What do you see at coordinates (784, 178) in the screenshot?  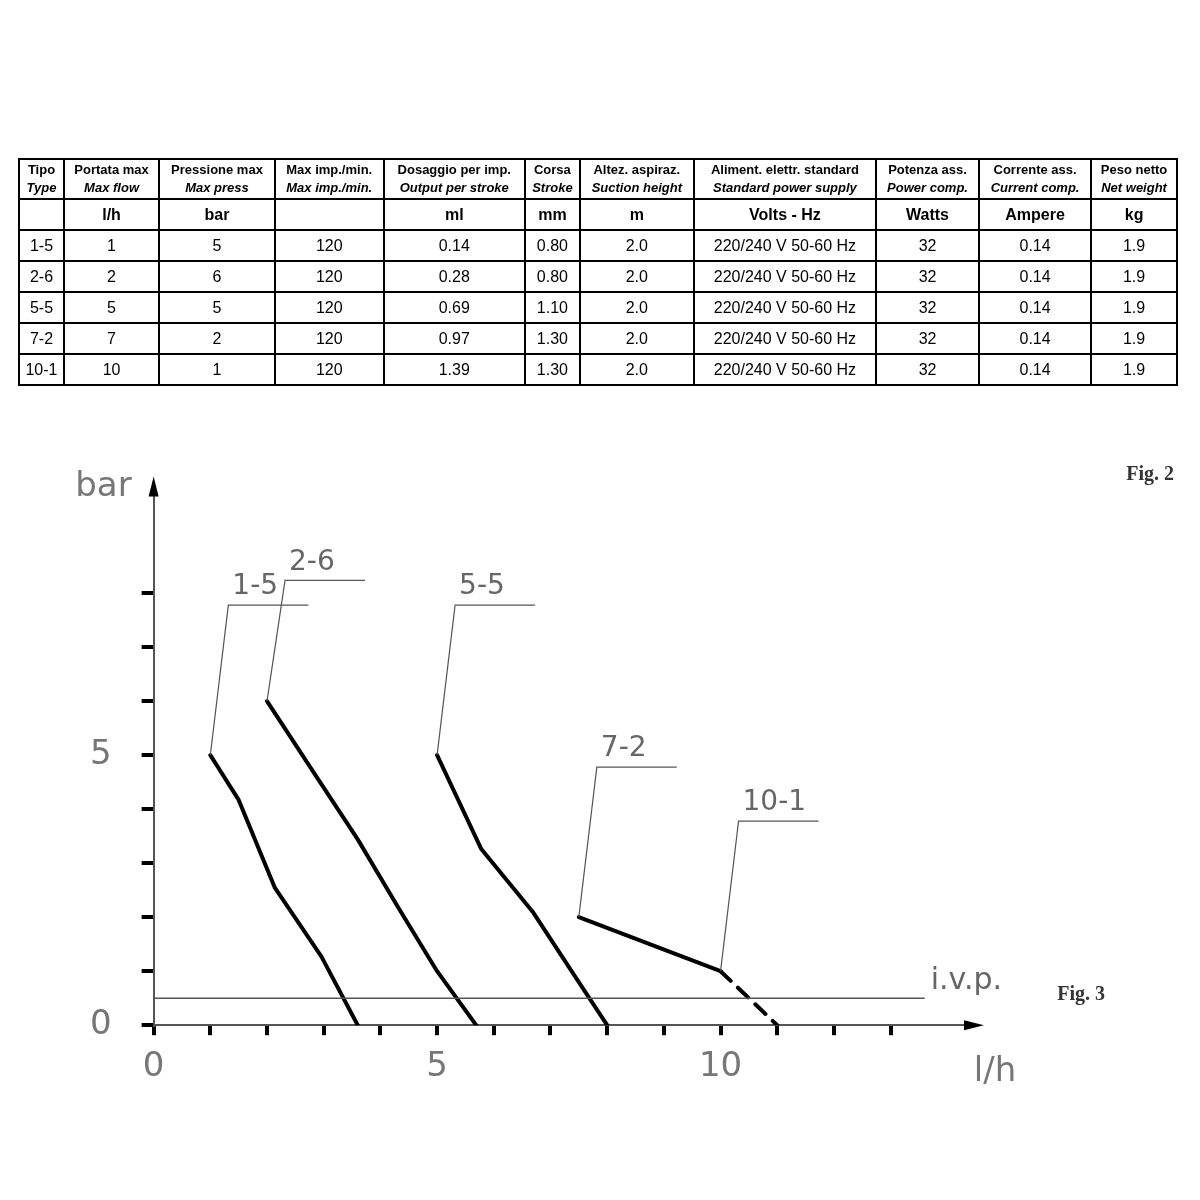 I see `category-label: Aliment. elettr. standard Standard power supply` at bounding box center [784, 178].